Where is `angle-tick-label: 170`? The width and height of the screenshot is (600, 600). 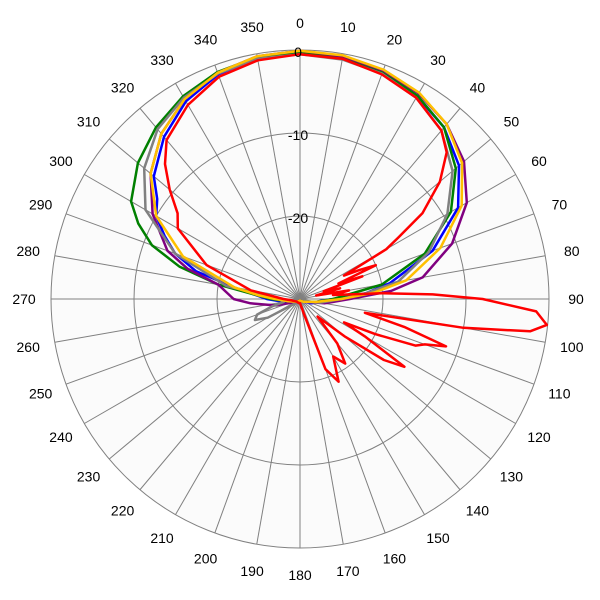 angle-tick-label: 170 is located at coordinates (348, 571).